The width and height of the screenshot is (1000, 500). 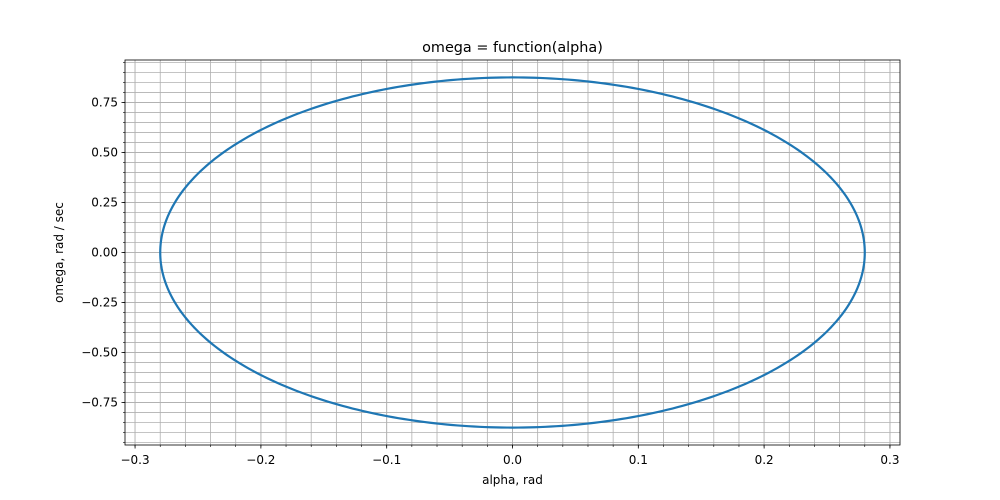 I want to click on x-tick-label: 0.3, so click(x=889, y=460).